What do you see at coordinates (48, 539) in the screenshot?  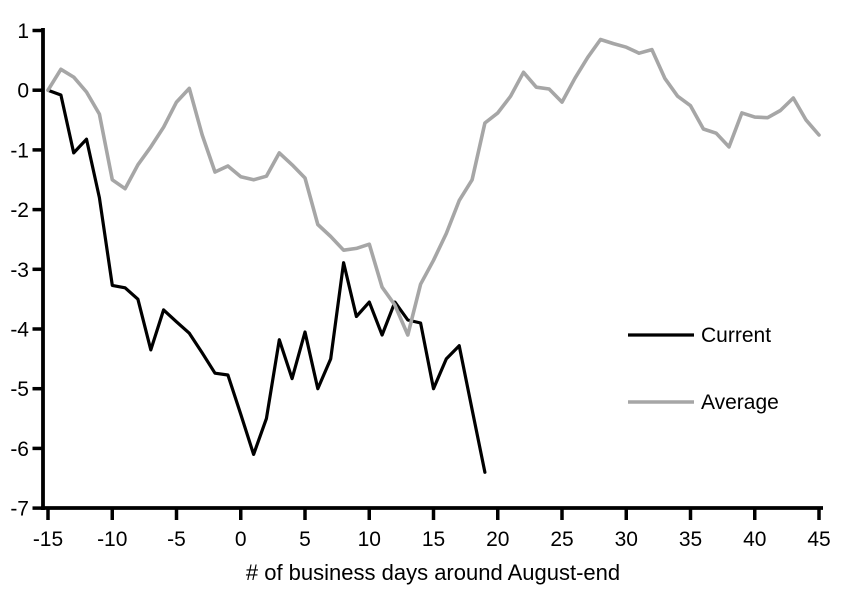 I see `x-tick-label: -15` at bounding box center [48, 539].